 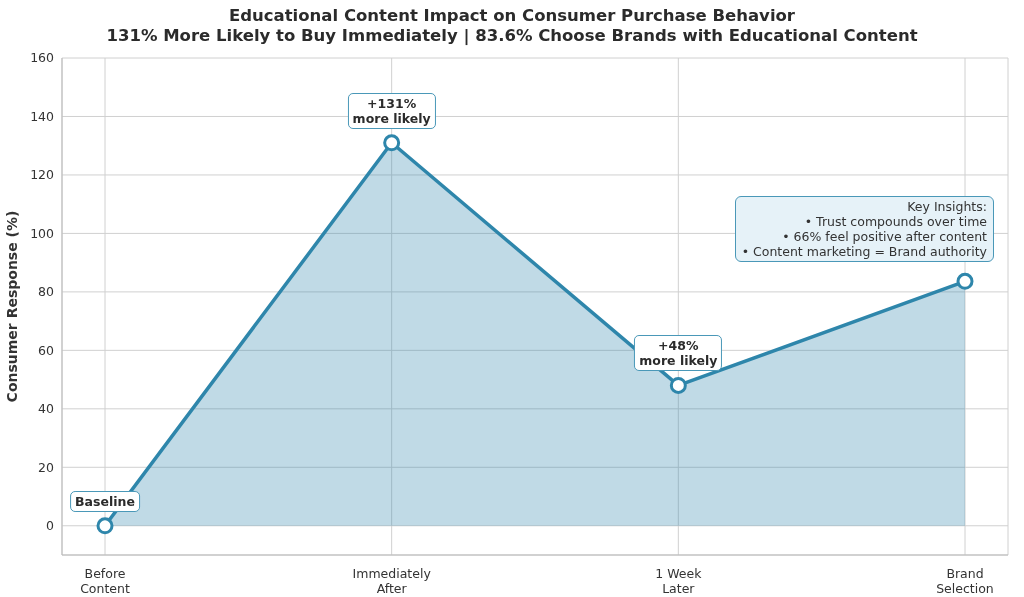 I want to click on x-tick-label: Before Content, so click(x=105, y=581).